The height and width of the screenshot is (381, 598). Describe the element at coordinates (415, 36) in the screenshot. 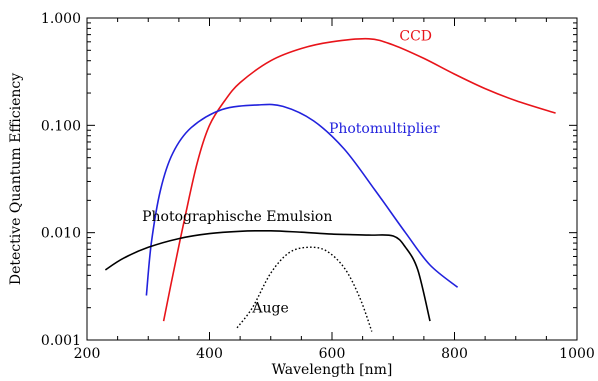

I see `series-label-ccd: CCD` at that location.